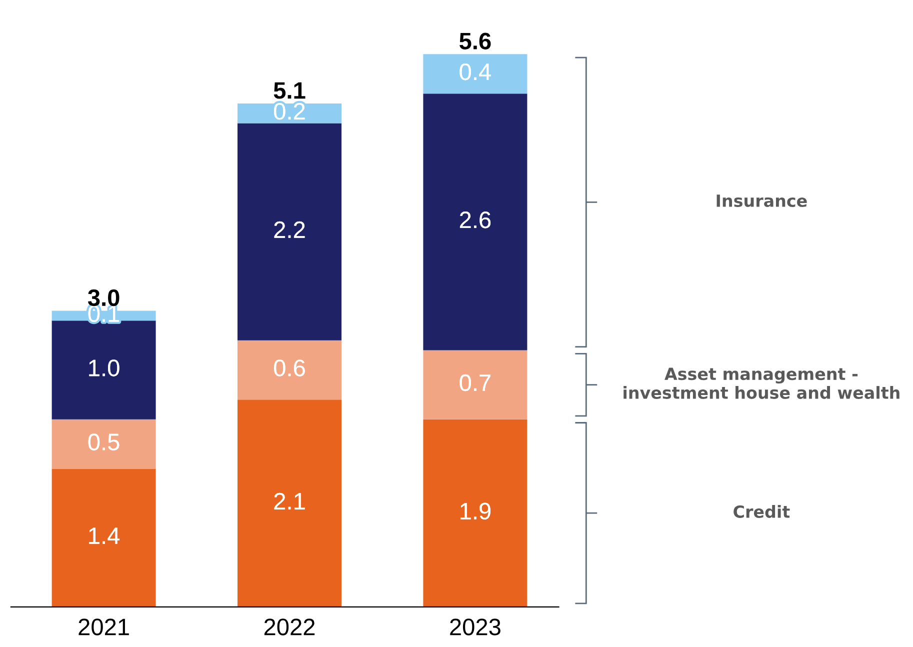  What do you see at coordinates (761, 201) in the screenshot?
I see `text: Insurance` at bounding box center [761, 201].